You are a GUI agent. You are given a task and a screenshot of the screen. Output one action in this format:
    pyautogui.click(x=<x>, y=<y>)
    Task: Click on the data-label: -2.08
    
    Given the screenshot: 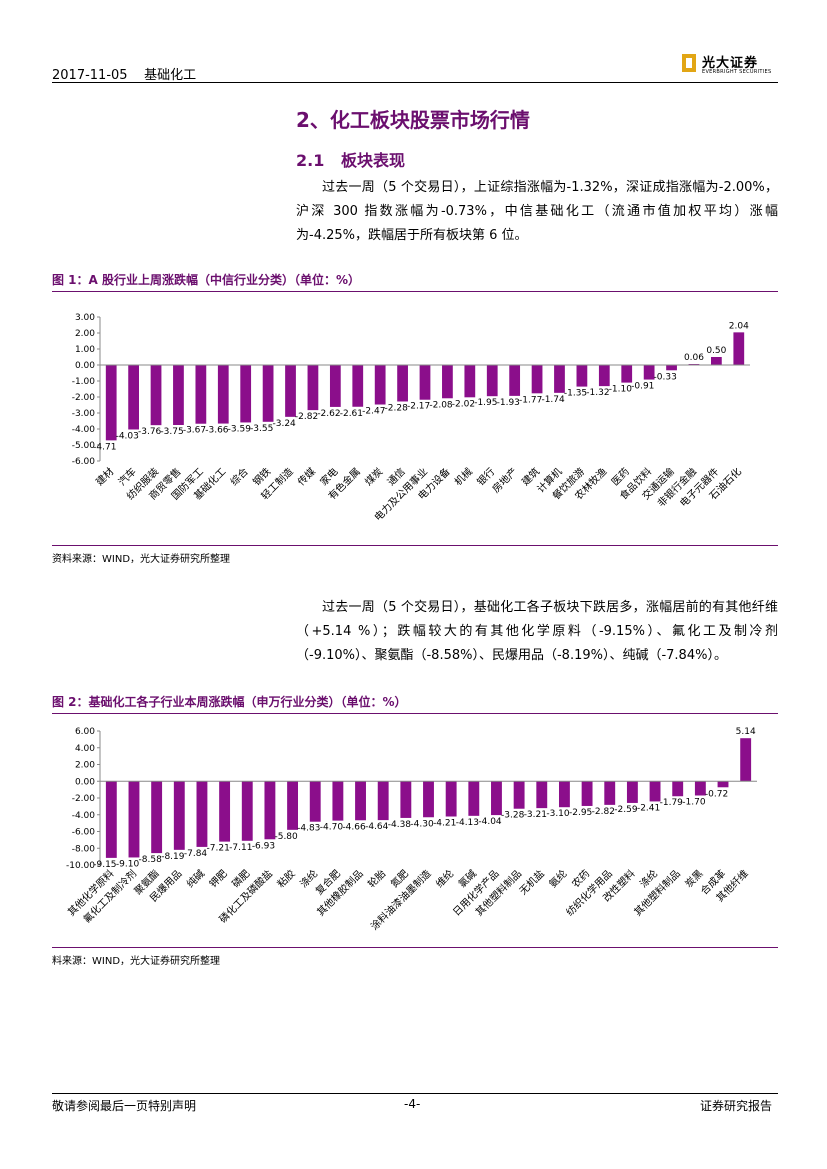 What is the action you would take?
    pyautogui.click(x=441, y=405)
    